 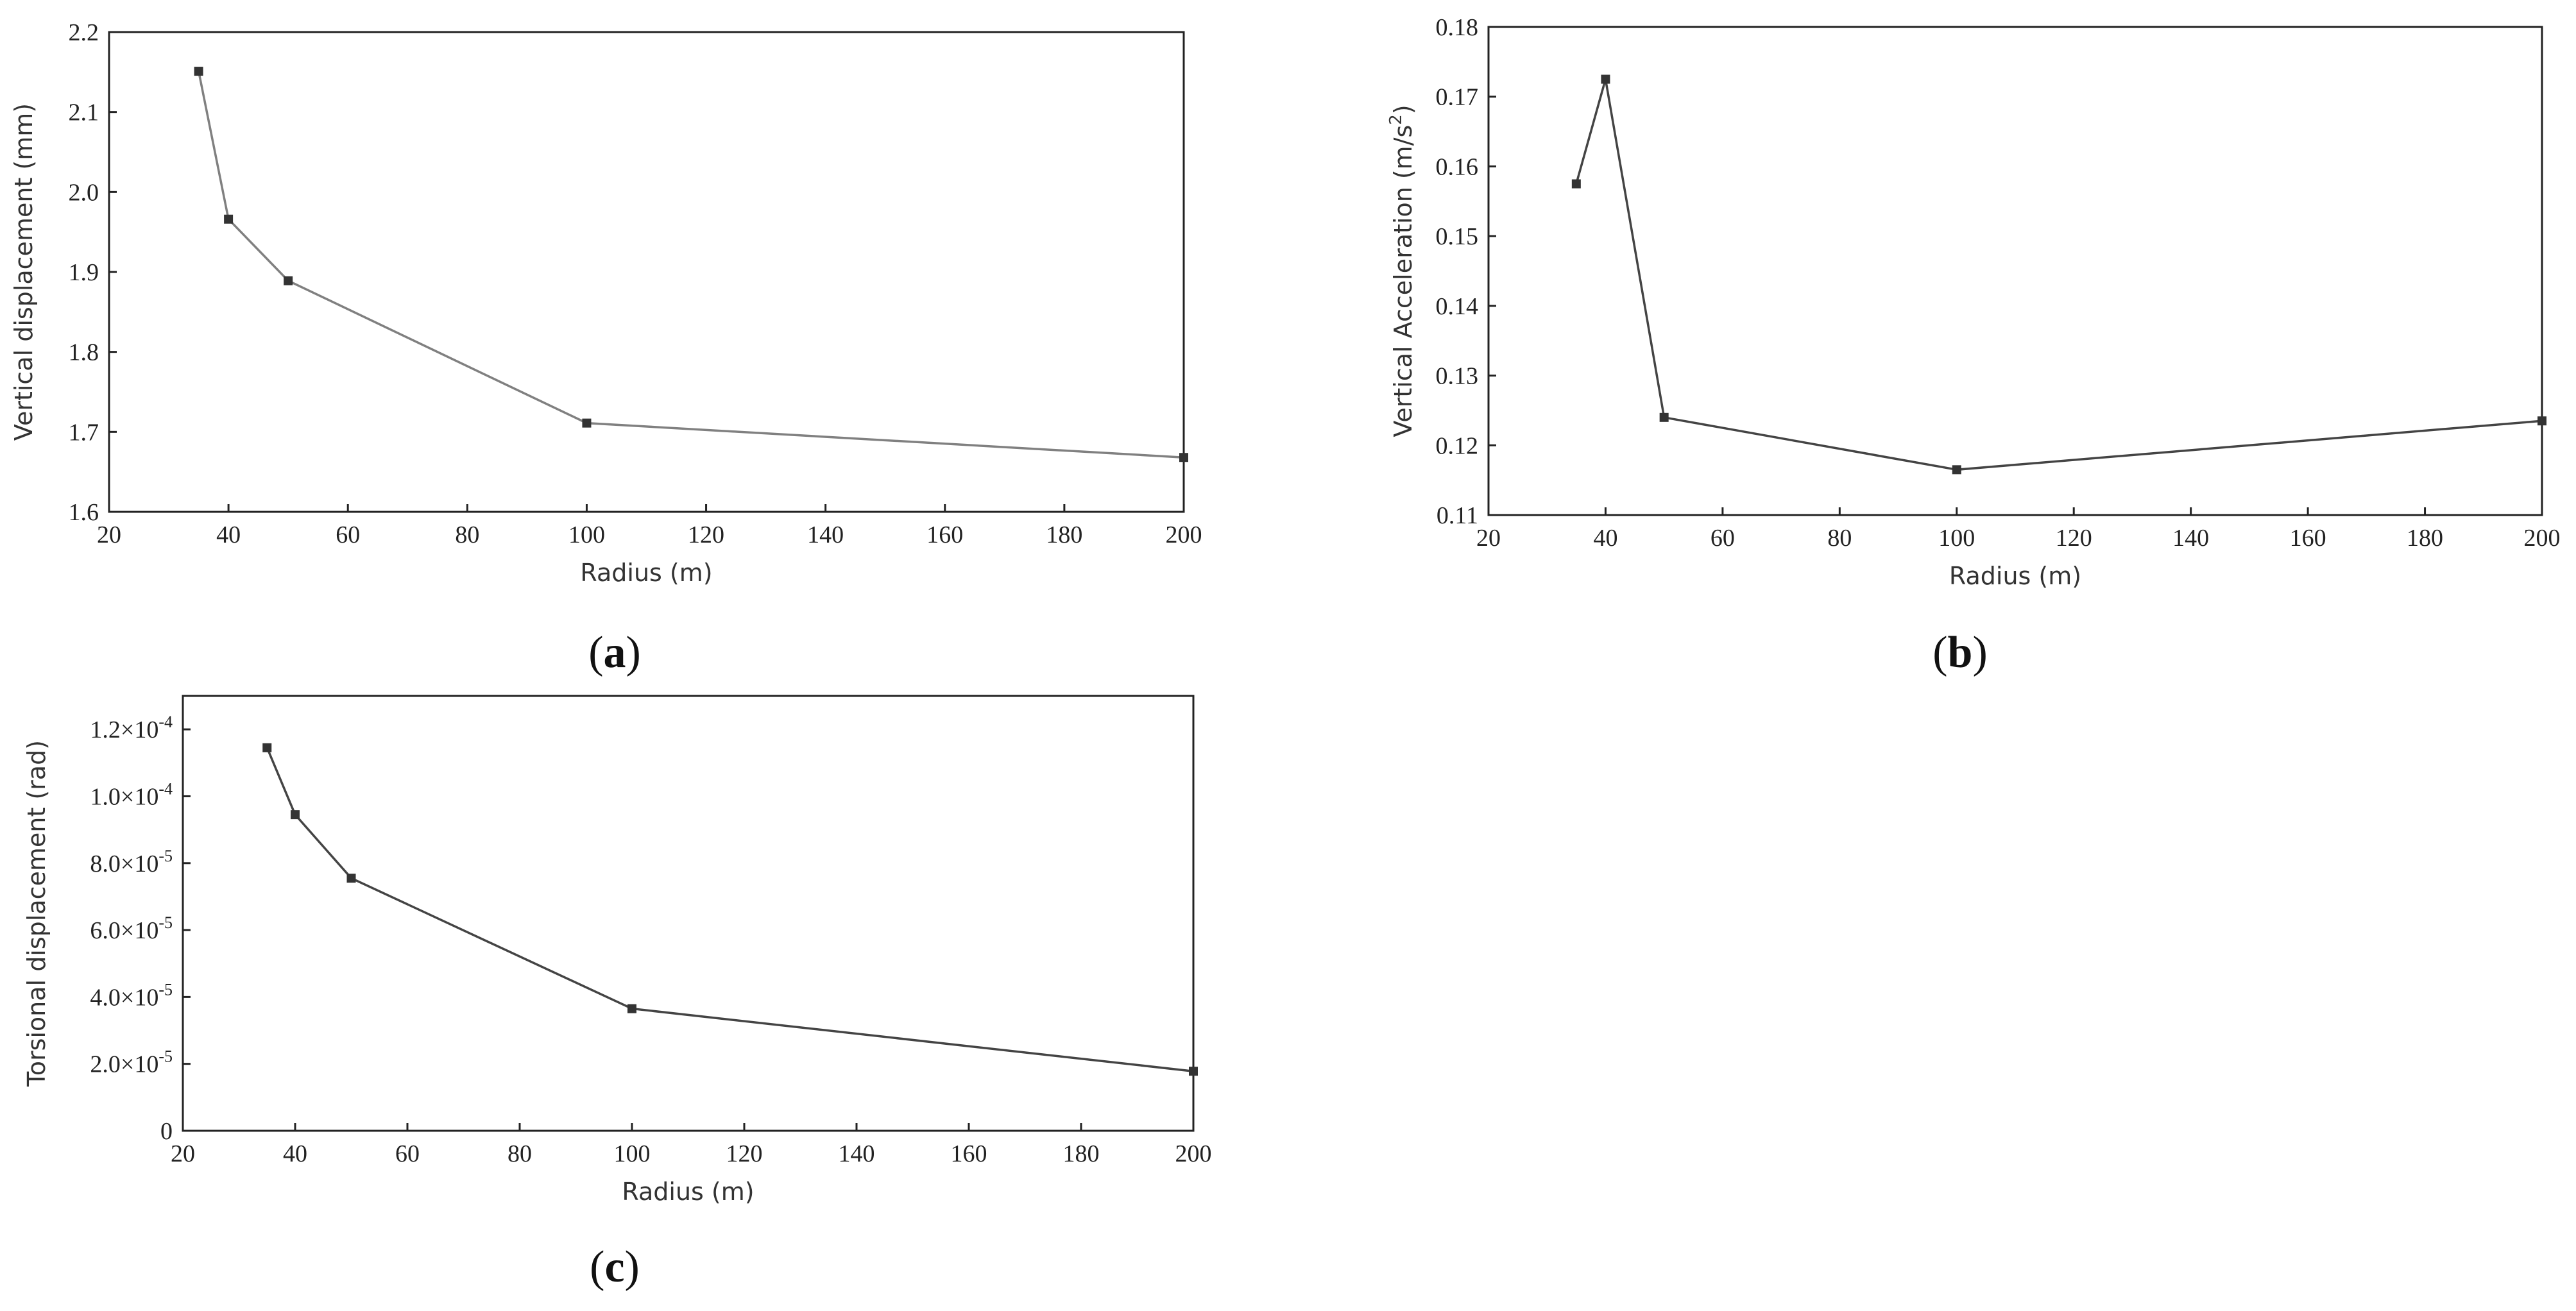 What do you see at coordinates (1457, 27) in the screenshot?
I see `y-tick-label: 0.18` at bounding box center [1457, 27].